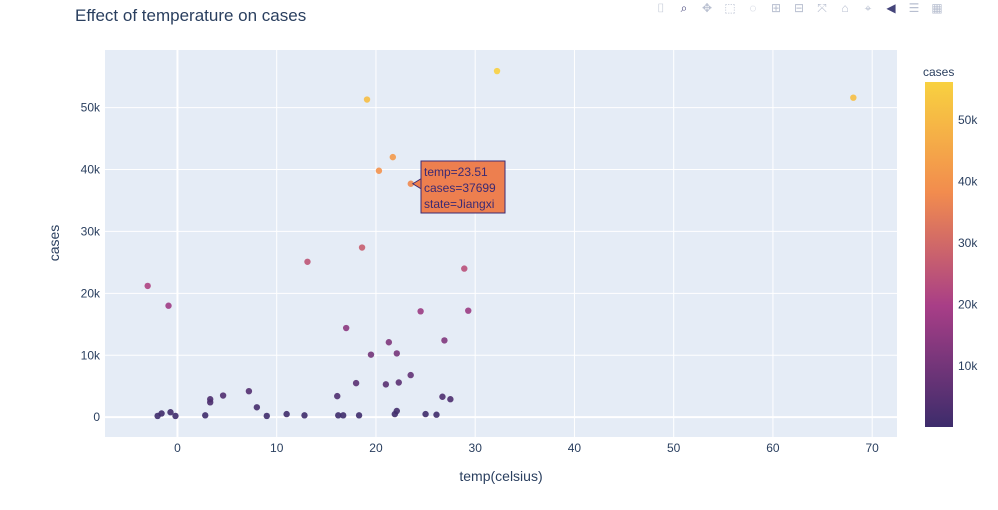 Image resolution: width=998 pixels, height=510 pixels. What do you see at coordinates (96, 417) in the screenshot?
I see `y-tick-label: 0` at bounding box center [96, 417].